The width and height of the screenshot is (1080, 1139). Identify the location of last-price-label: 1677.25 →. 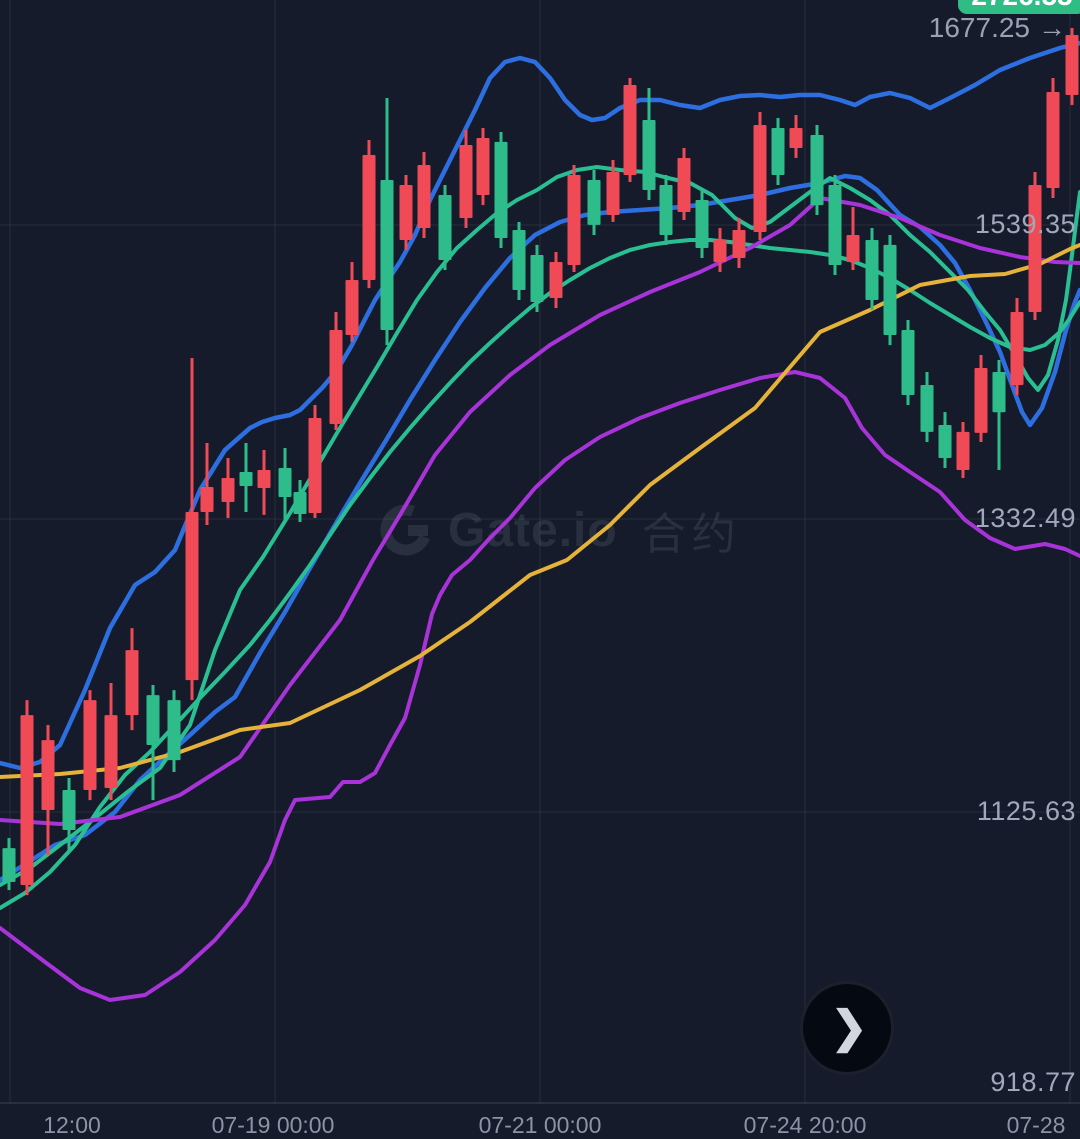
(997, 28).